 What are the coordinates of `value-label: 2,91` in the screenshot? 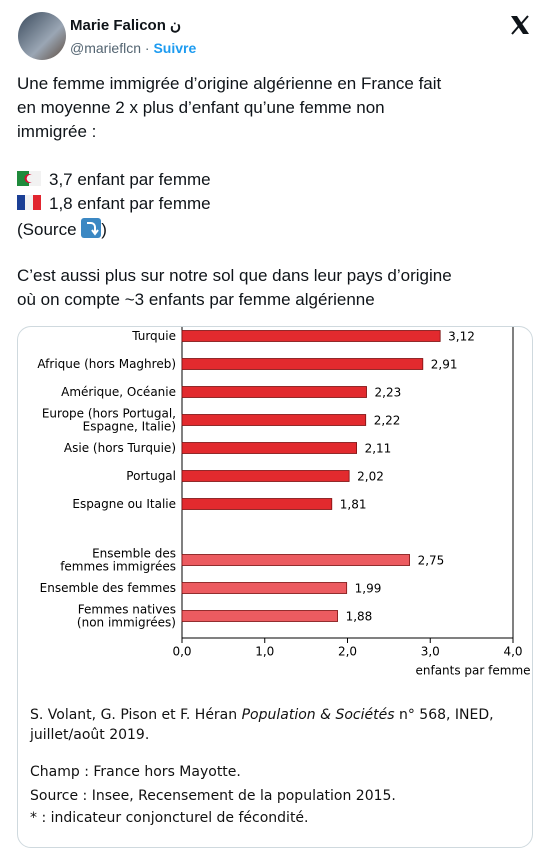 It's located at (444, 365).